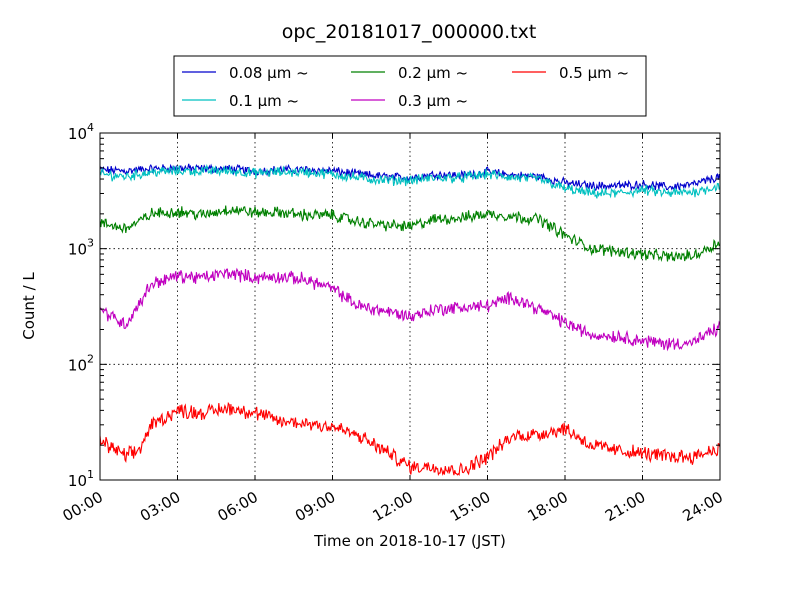 This screenshot has width=800, height=600. Describe the element at coordinates (81, 479) in the screenshot. I see `y-tick-label: 10¹` at that location.